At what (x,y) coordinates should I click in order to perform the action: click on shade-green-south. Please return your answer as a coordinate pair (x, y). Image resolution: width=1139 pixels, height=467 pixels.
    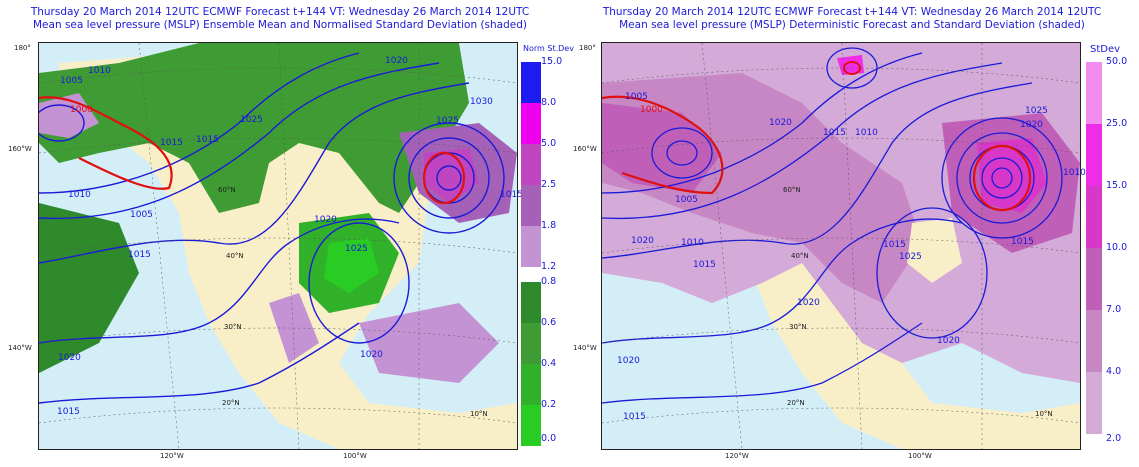
    Looking at the image, I should click on (89, 288).